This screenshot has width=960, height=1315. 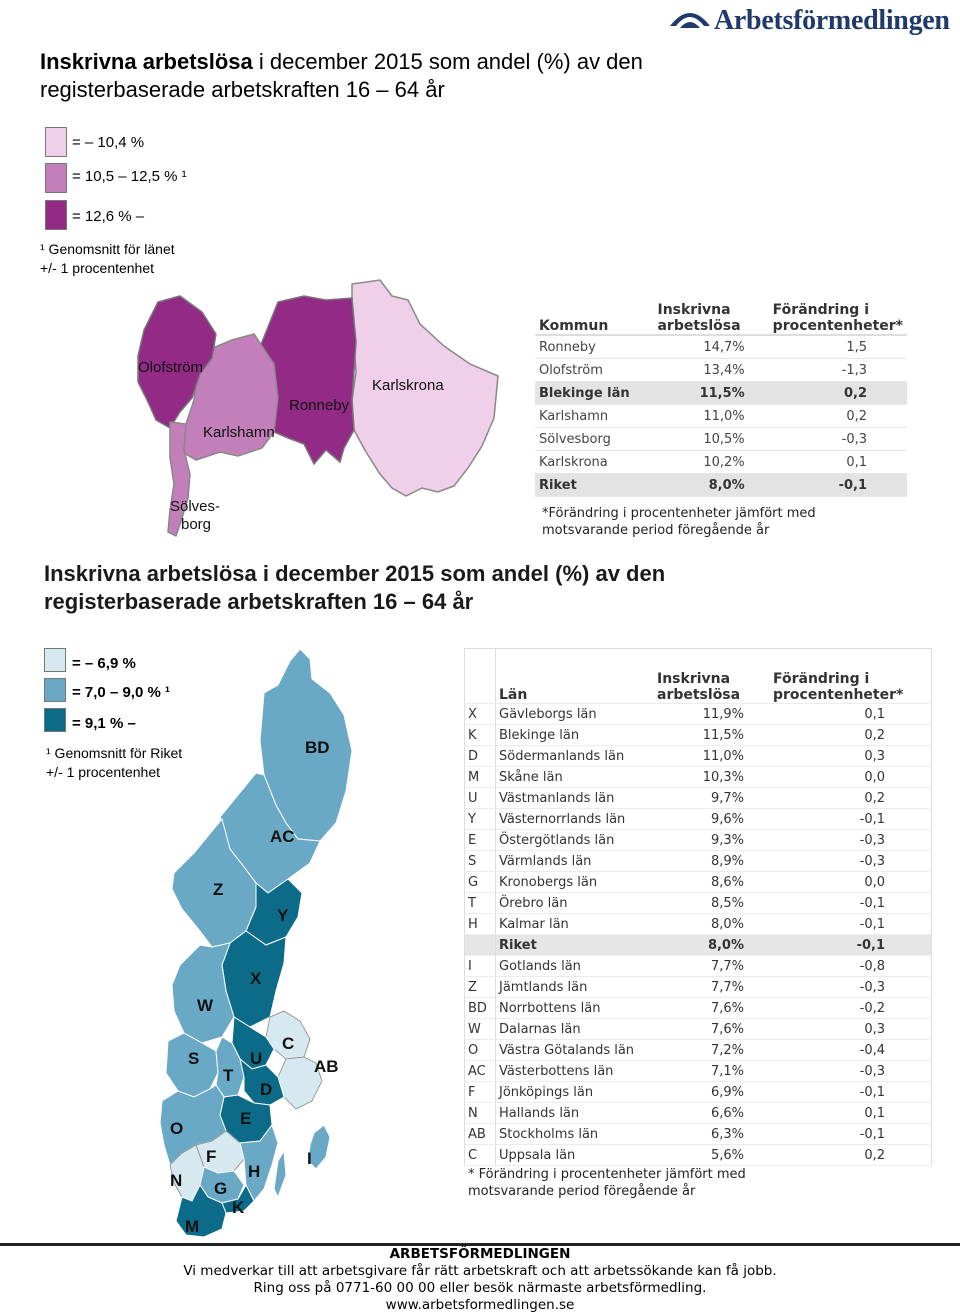 I want to click on map-label-olofstrom: Olofström, so click(x=171, y=367).